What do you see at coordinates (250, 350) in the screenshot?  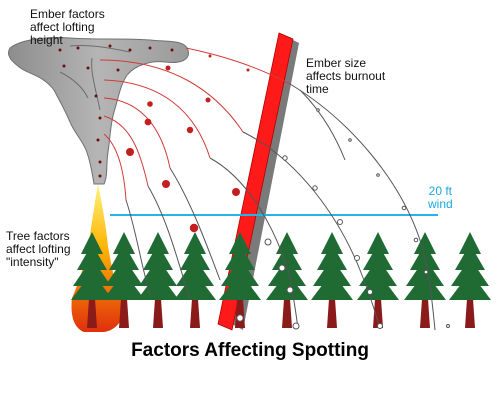 I see `diagram-title: Factors Affecting Spotting` at bounding box center [250, 350].